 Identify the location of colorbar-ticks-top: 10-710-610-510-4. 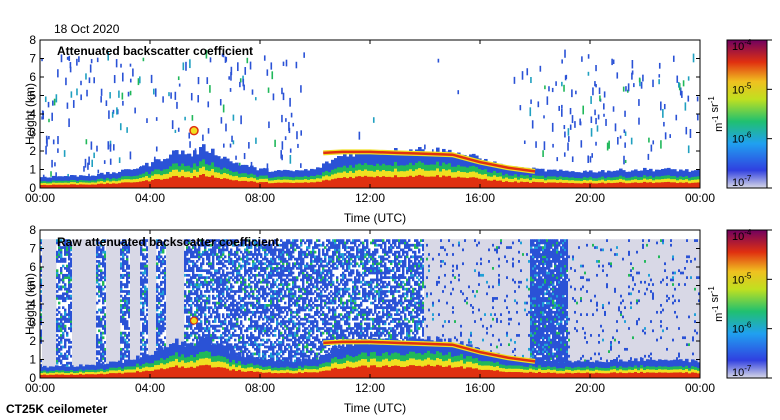
(752, 113).